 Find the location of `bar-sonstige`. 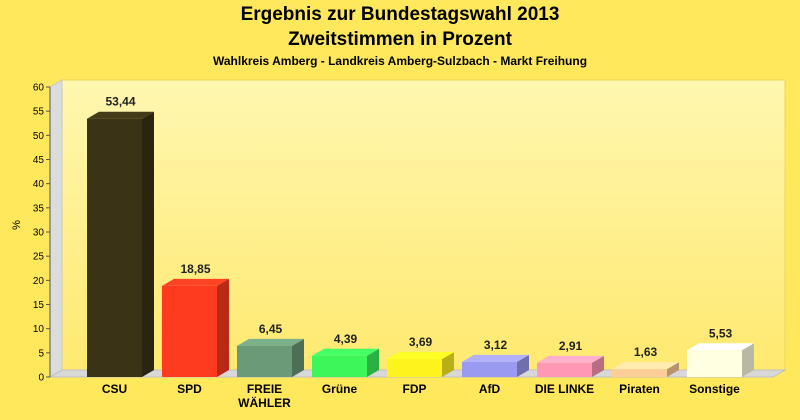

bar-sonstige is located at coordinates (720, 360).